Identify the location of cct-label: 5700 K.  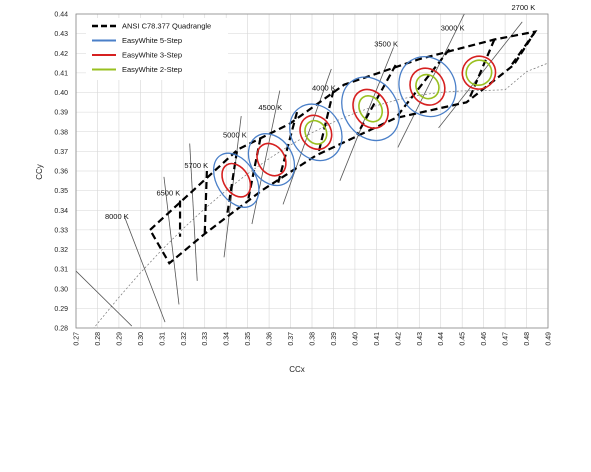
(196, 165).